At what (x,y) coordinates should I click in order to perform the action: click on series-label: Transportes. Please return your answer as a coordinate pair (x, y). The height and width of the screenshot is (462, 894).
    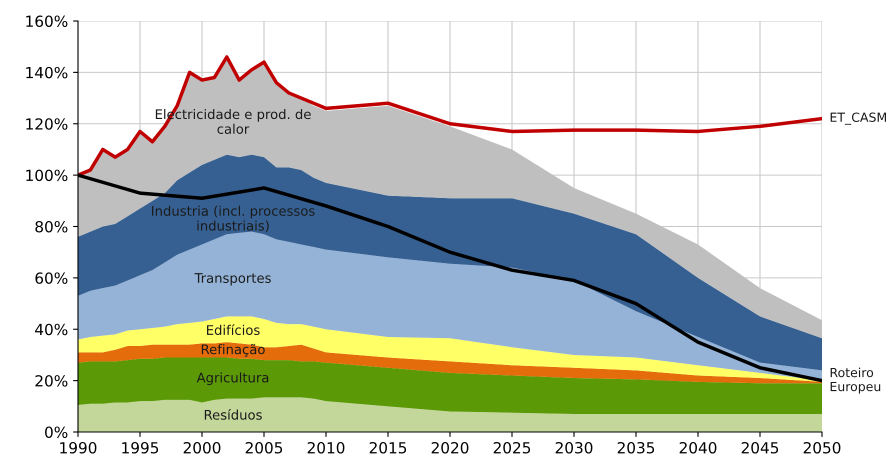
    Looking at the image, I should click on (232, 279).